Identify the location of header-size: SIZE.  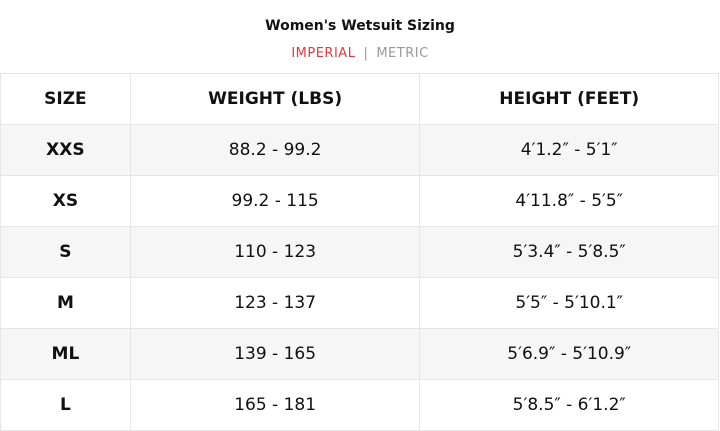
(65, 99).